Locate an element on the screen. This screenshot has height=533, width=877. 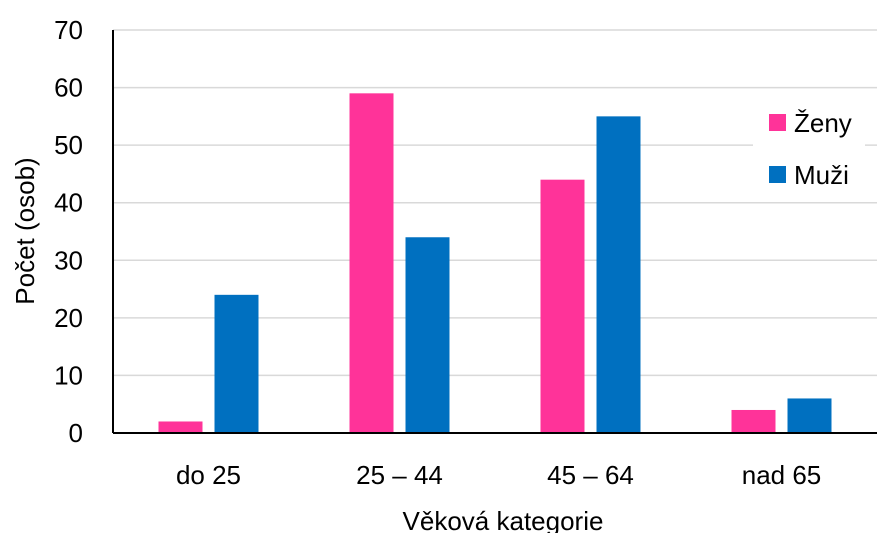
y-tick-labels: 0 10 20 30 40 50 60 70 is located at coordinates (68, 231).